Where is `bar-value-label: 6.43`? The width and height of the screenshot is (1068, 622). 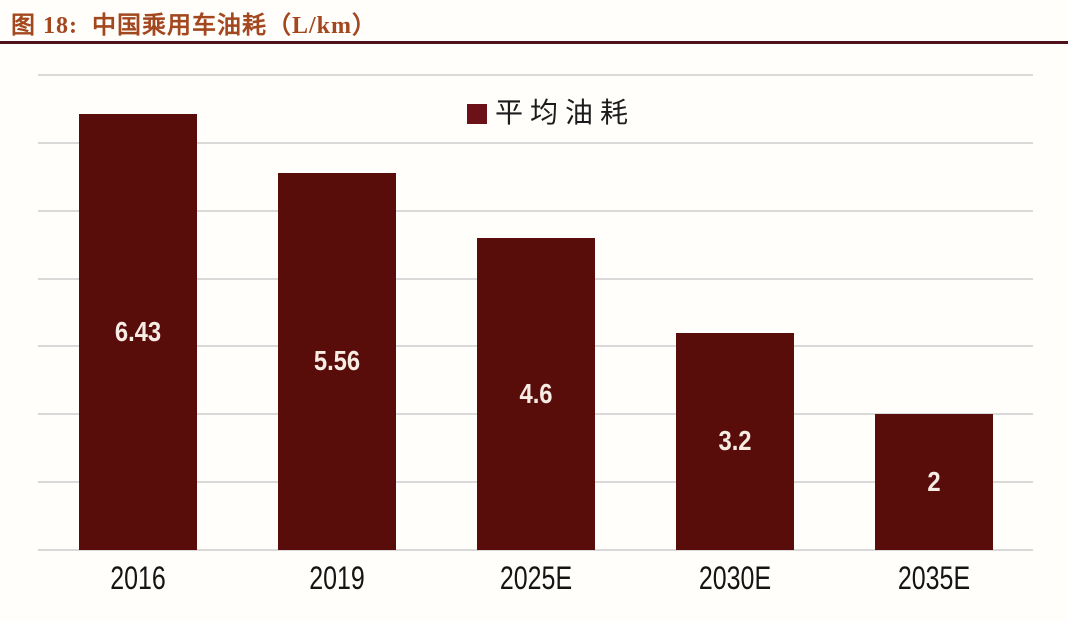
bar-value-label: 6.43 is located at coordinates (137, 331).